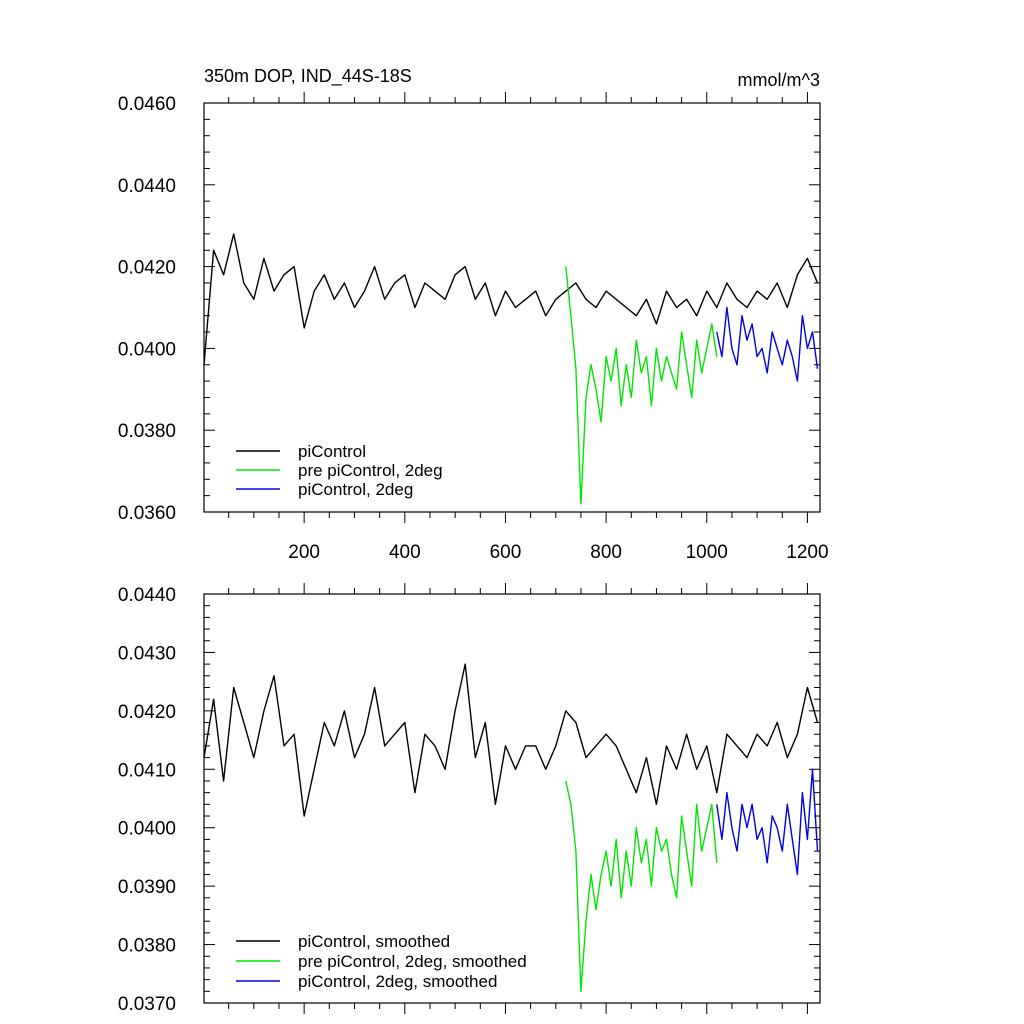 This screenshot has height=1024, width=1024. Describe the element at coordinates (147, 595) in the screenshot. I see `bottom-ytick-label: 0.0440` at that location.